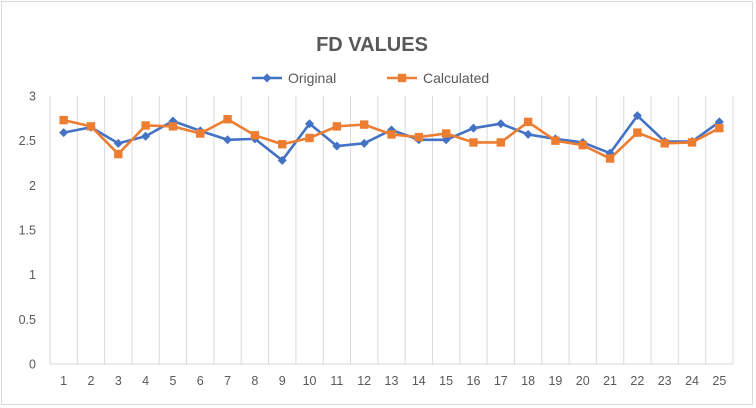 The width and height of the screenshot is (756, 408). Describe the element at coordinates (528, 381) in the screenshot. I see `x-tick-label: 18` at that location.